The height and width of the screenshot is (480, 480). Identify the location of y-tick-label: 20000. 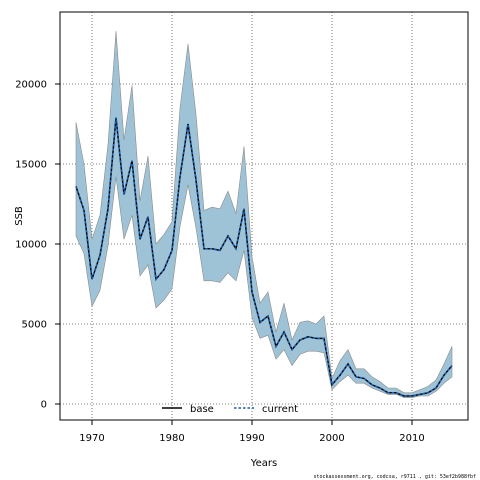
(31, 85).